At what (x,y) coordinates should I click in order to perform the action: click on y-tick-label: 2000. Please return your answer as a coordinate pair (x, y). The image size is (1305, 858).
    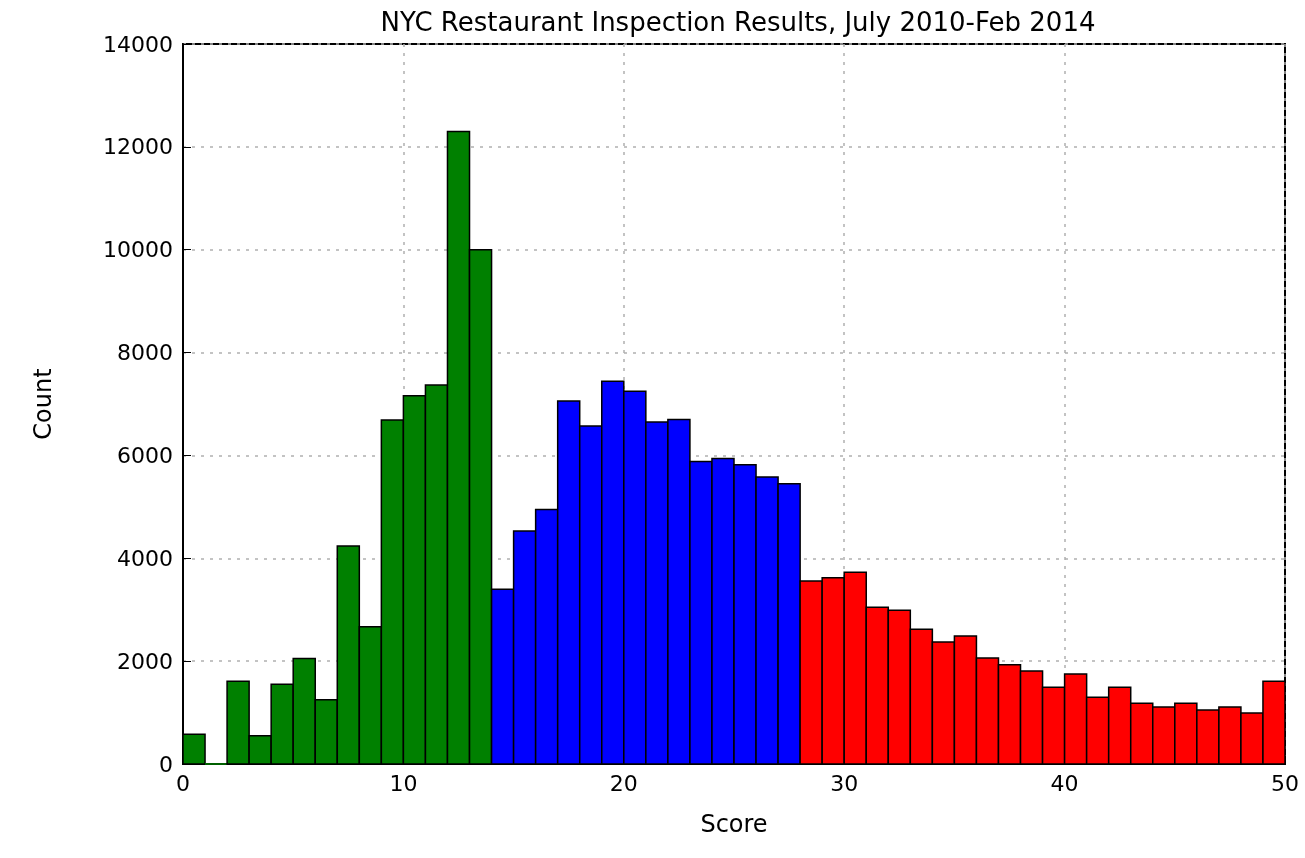
    Looking at the image, I should click on (145, 661).